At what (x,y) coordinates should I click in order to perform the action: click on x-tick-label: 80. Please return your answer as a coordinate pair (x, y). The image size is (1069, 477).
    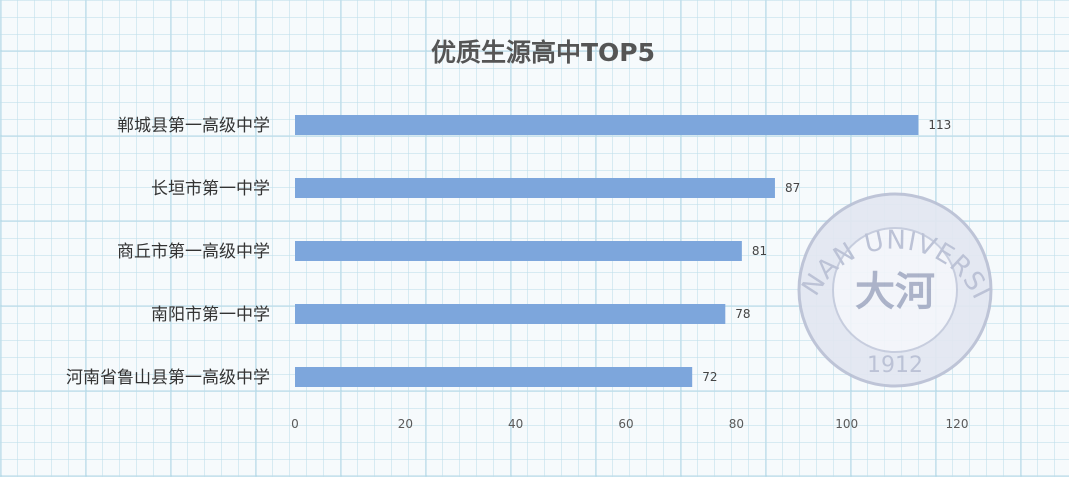
    Looking at the image, I should click on (736, 424).